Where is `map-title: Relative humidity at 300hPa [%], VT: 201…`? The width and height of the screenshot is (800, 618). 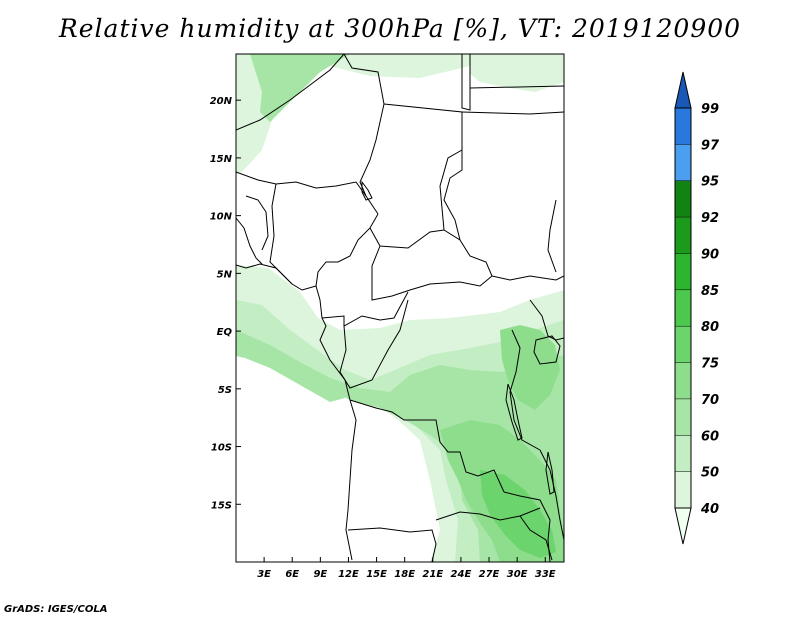
map-title: Relative humidity at 300hPa [%], VT: 201… is located at coordinates (400, 28).